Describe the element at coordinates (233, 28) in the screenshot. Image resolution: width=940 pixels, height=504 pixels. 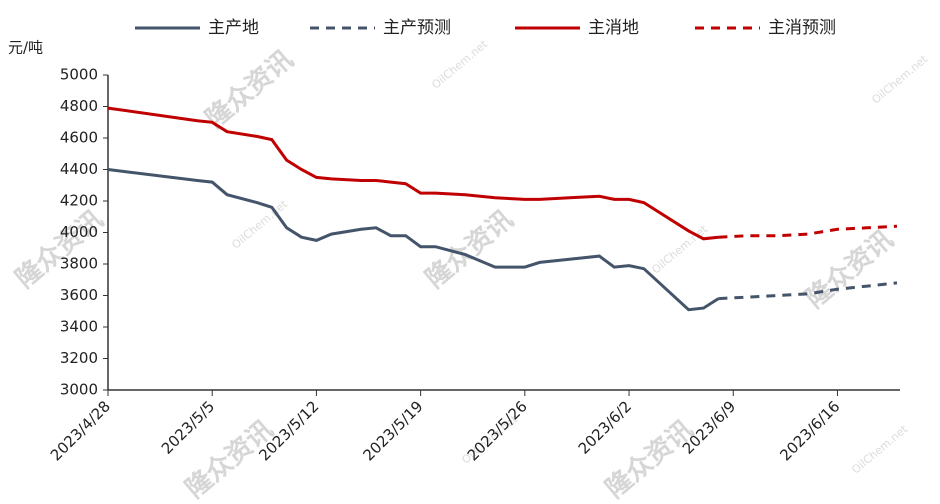
I see `legend-label: 主产地` at that location.